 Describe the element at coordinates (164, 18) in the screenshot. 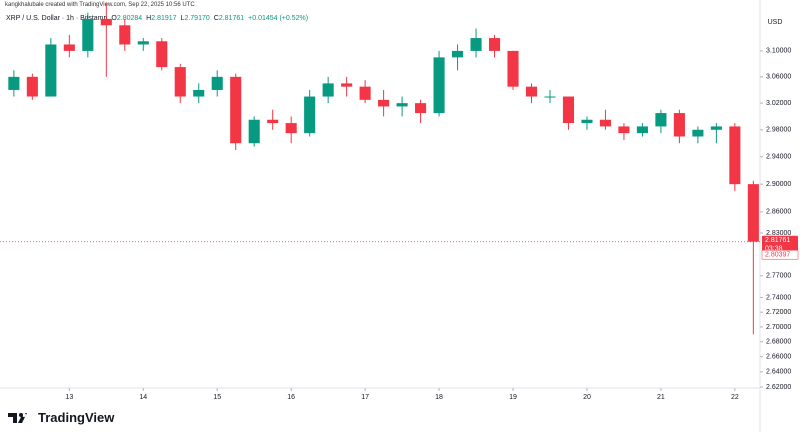

I see `ohlc-value: 2.81917` at that location.